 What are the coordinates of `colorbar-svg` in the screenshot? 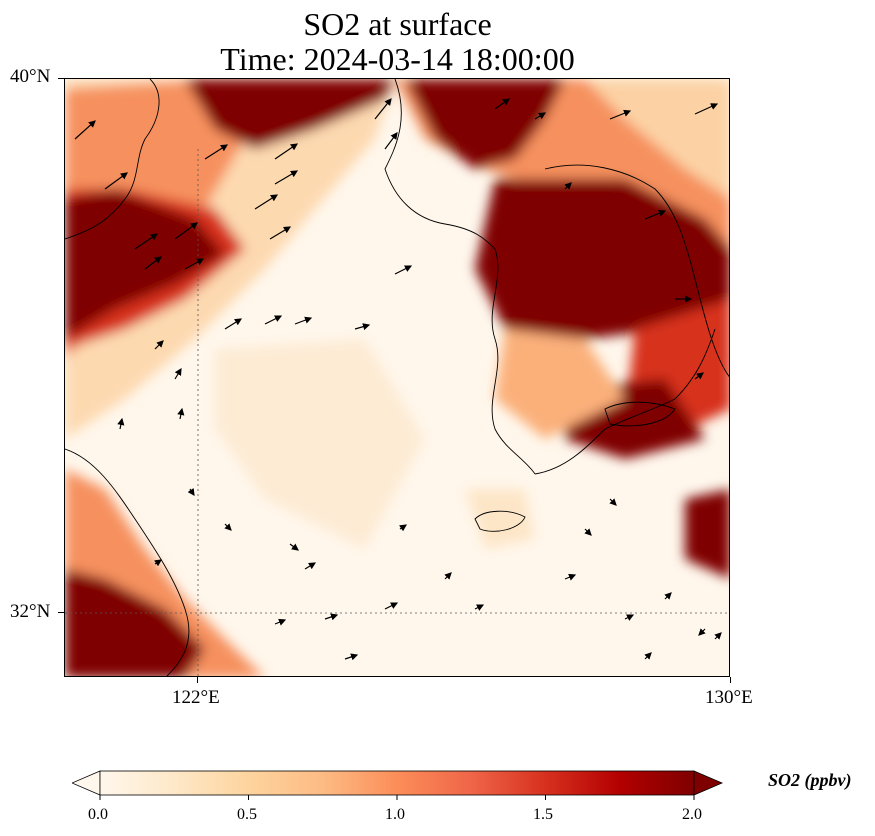 It's located at (397, 785).